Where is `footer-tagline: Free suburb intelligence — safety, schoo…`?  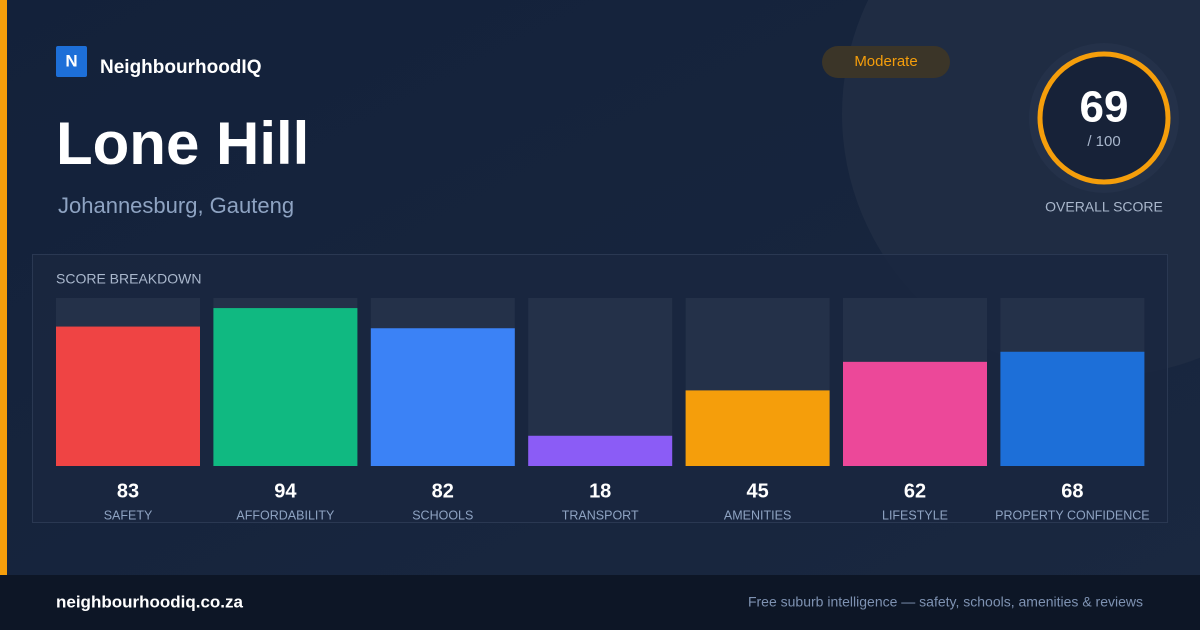 footer-tagline: Free suburb intelligence — safety, schoo… is located at coordinates (945, 602).